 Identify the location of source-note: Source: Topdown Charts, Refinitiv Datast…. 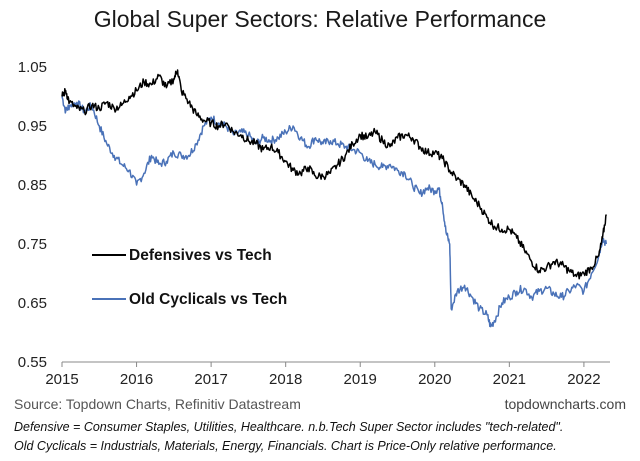
(157, 404).